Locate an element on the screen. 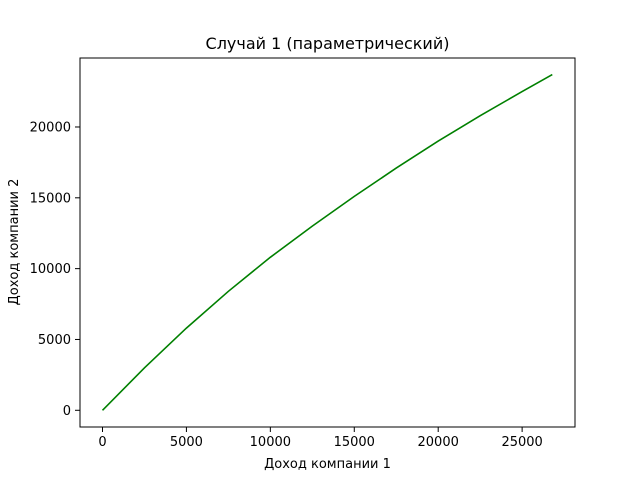 The width and height of the screenshot is (640, 480). x-tick-label-3: 15000 is located at coordinates (354, 442).